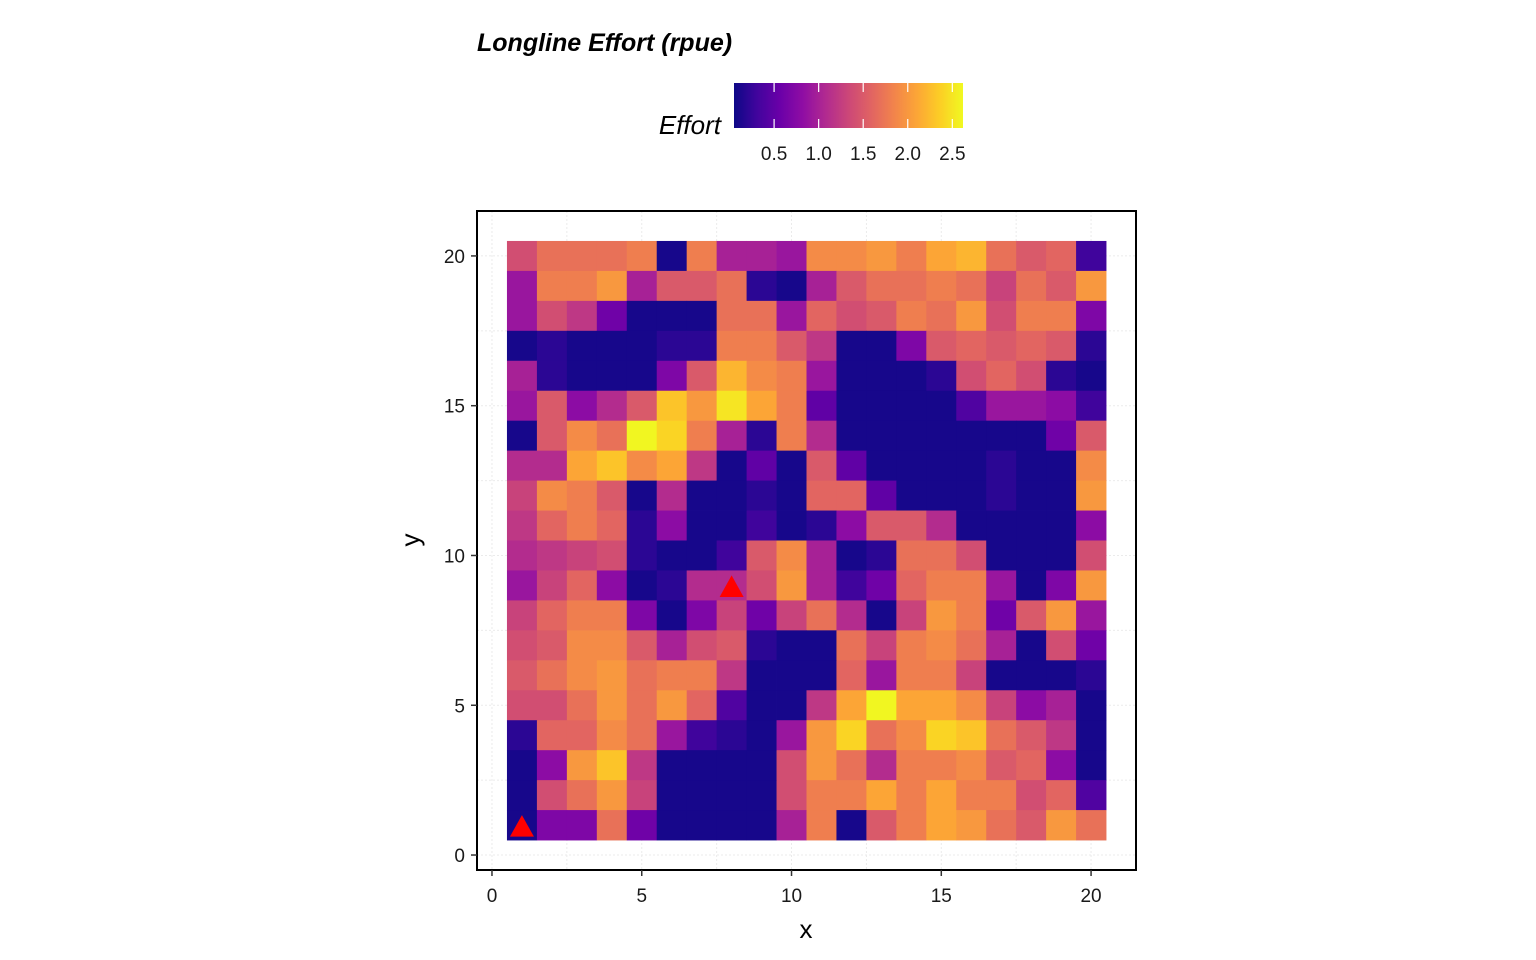 The height and width of the screenshot is (960, 1536). Describe the element at coordinates (459, 706) in the screenshot. I see `y-tick-label: 5` at that location.